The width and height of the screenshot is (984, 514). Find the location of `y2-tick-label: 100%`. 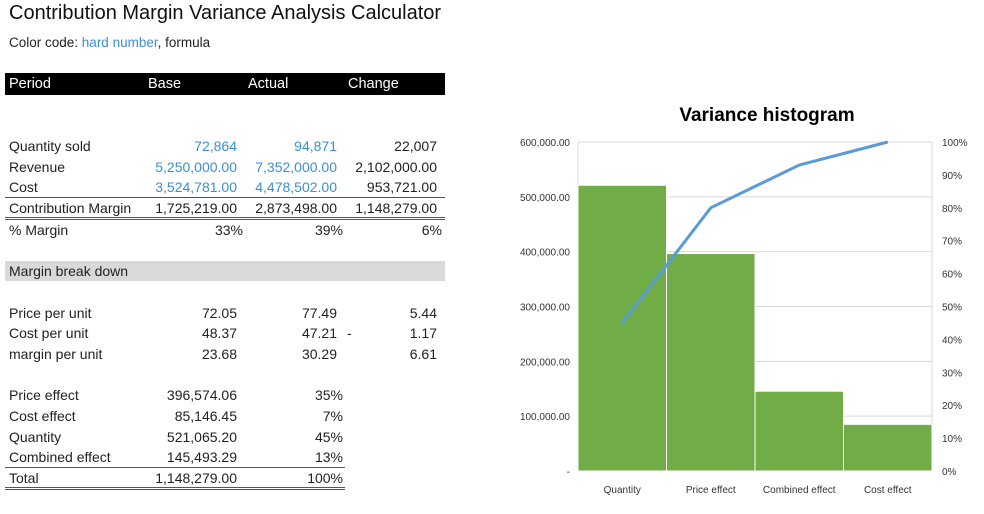

y2-tick-label: 100% is located at coordinates (955, 143).